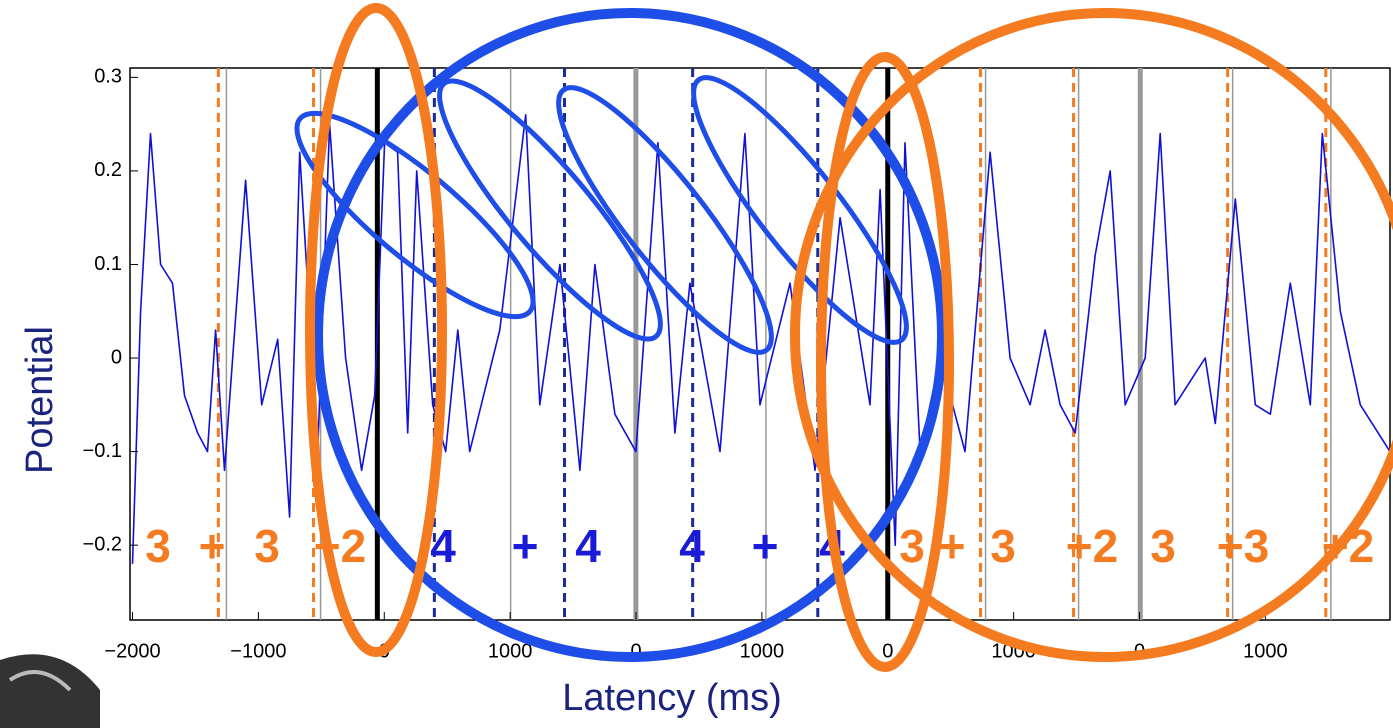 The image size is (1393, 728). I want to click on x-tick-label: −1000, so click(258, 651).